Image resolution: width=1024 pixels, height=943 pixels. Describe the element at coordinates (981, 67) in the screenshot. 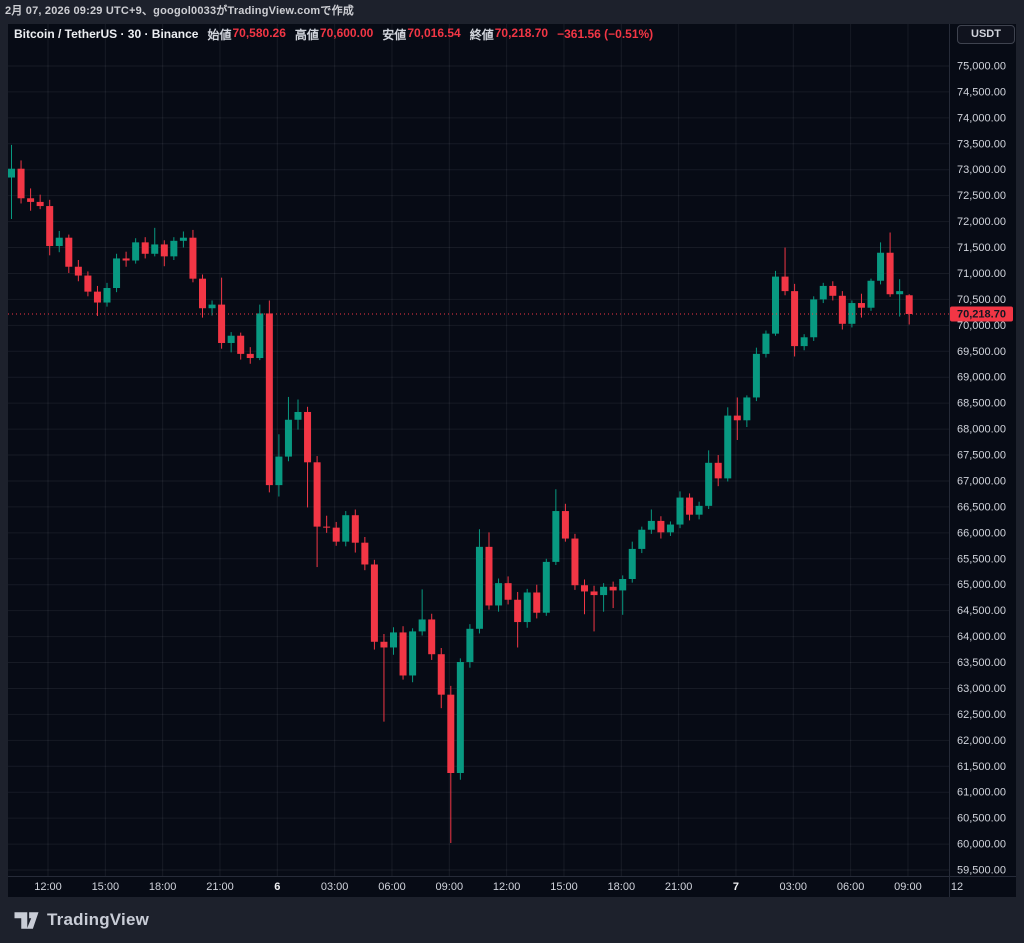

I see `price-label: 75,000.00` at that location.